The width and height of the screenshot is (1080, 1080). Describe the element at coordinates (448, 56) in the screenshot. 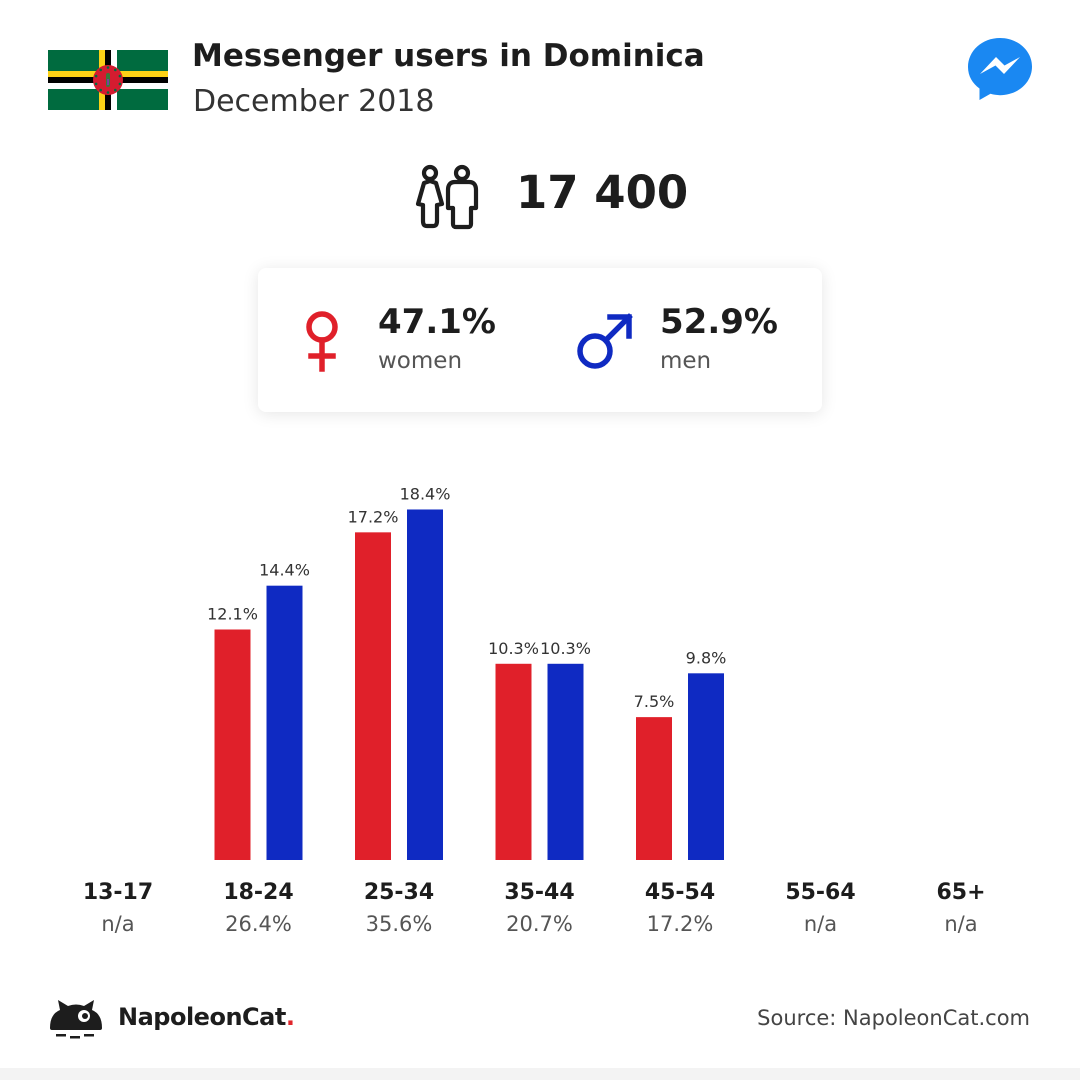

I see `page-title: Messenger users in Dominica` at that location.